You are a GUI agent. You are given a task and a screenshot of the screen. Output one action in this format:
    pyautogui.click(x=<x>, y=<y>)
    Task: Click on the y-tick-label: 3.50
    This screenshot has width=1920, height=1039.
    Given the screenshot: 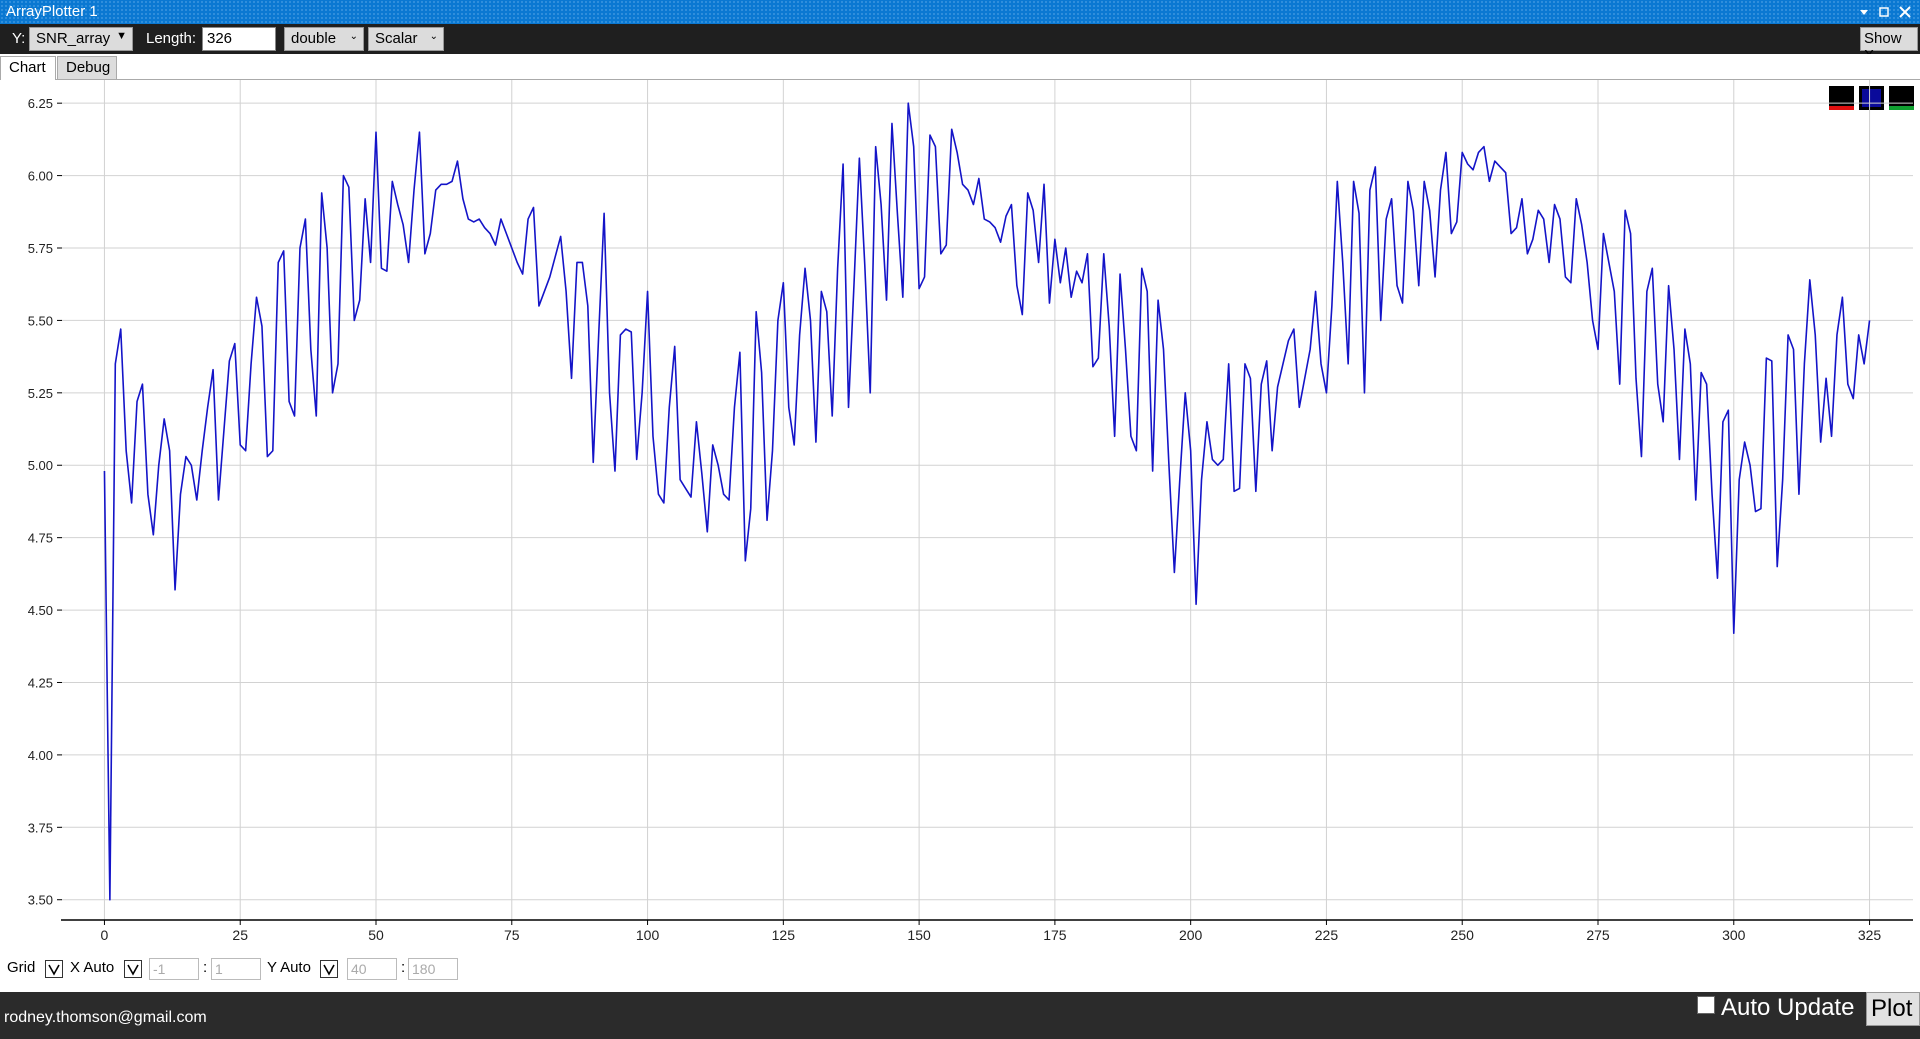 What is the action you would take?
    pyautogui.click(x=40, y=900)
    